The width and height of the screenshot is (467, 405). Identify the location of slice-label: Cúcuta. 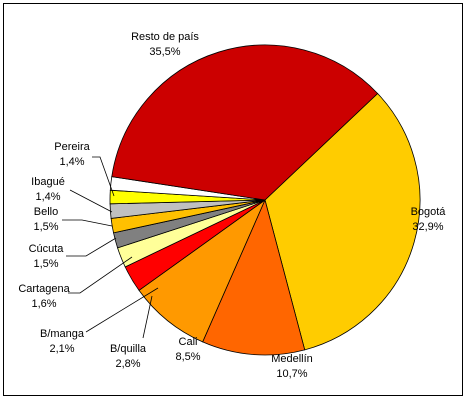
(47, 249).